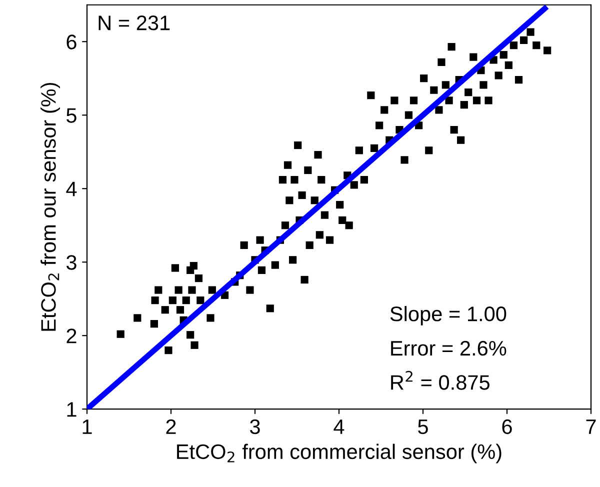  Describe the element at coordinates (134, 23) in the screenshot. I see `annotation: N = 231` at that location.